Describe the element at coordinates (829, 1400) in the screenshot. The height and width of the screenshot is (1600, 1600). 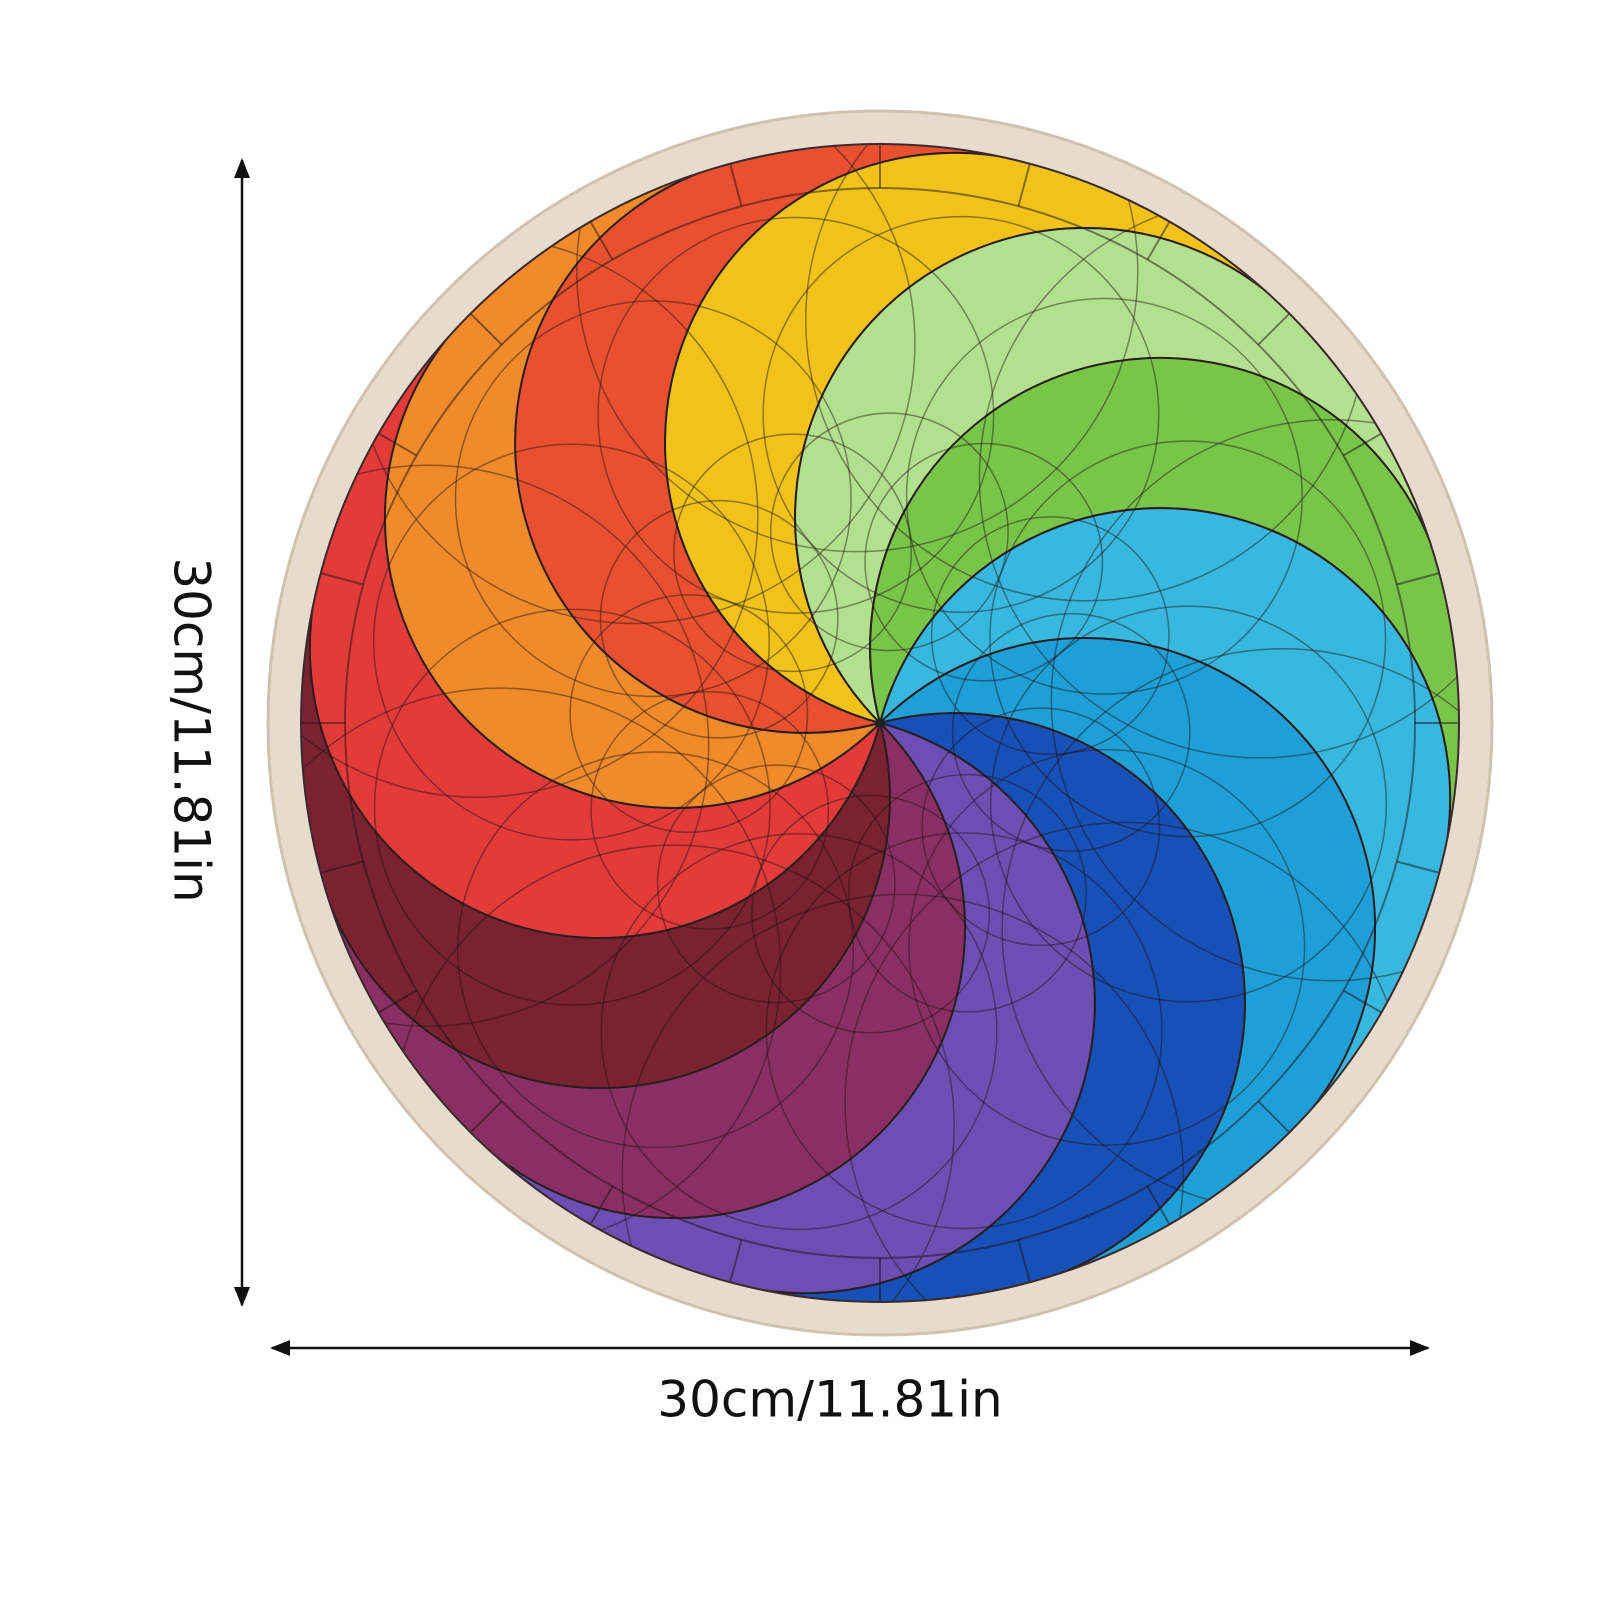
I see `width-label: 30cm/11.81in` at that location.